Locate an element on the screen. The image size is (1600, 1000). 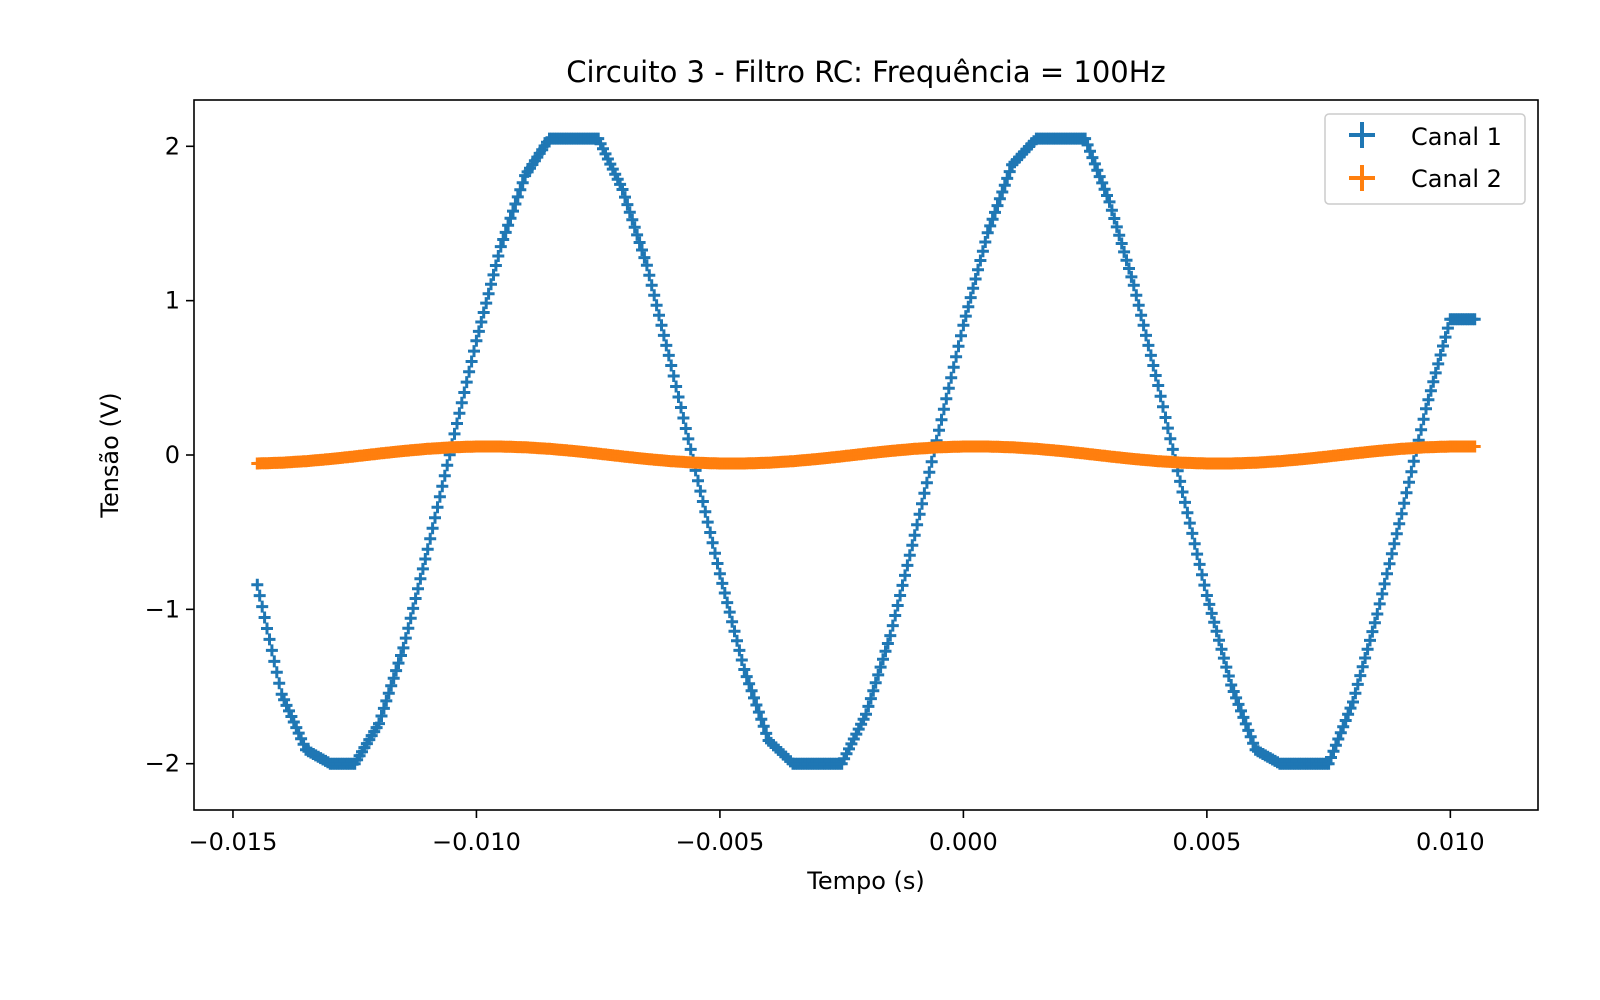
y-tick-label: −2 is located at coordinates (162, 764).